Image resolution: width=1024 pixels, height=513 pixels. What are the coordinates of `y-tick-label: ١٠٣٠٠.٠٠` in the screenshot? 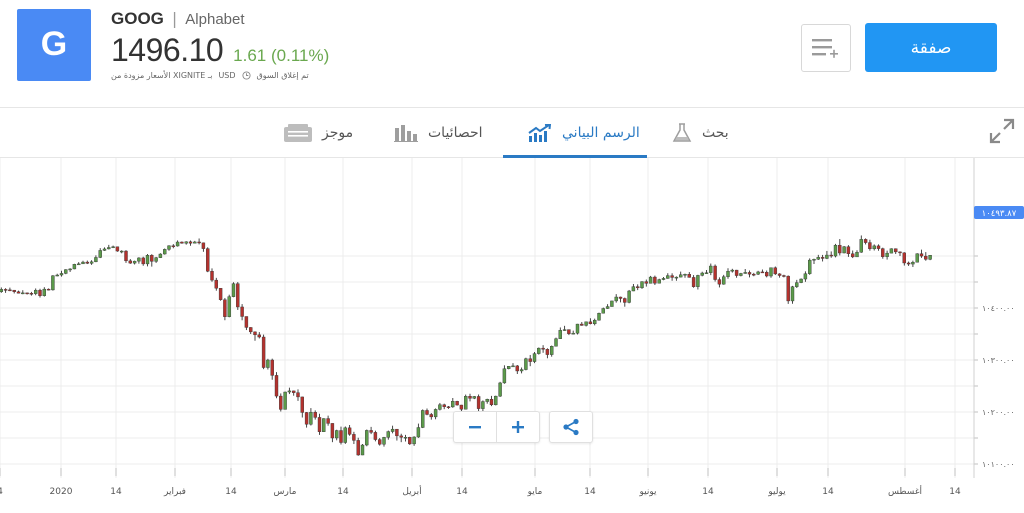 It's located at (998, 360).